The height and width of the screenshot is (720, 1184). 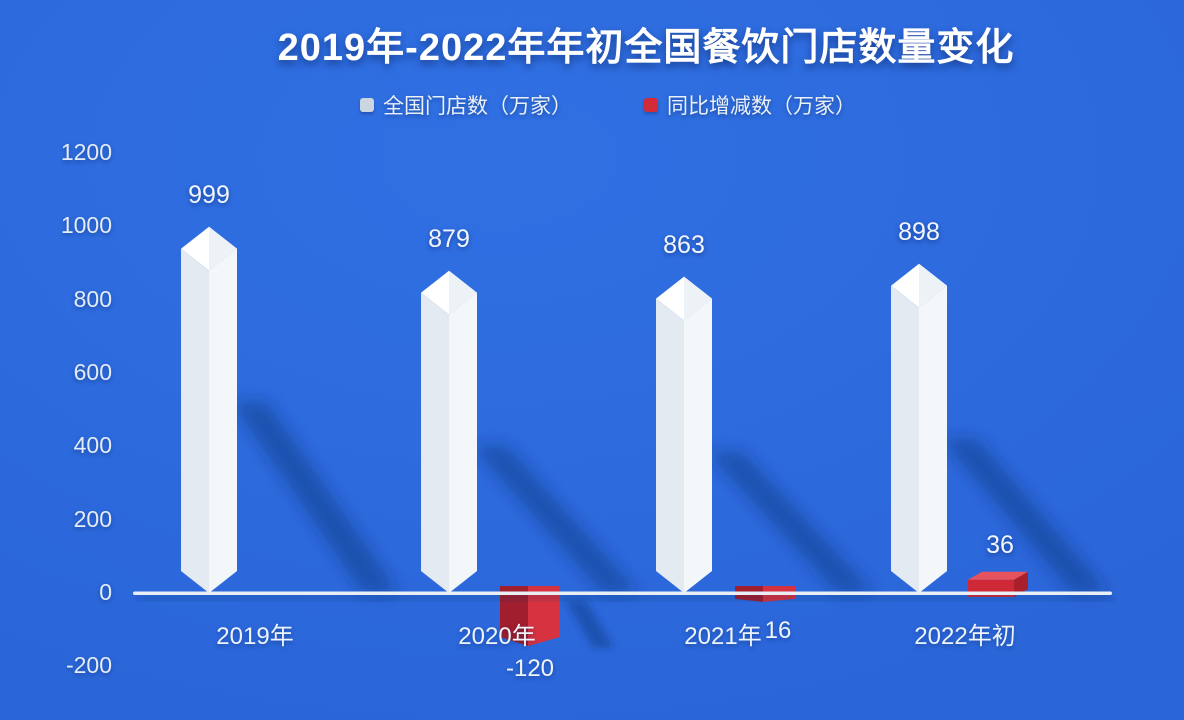 What do you see at coordinates (1000, 544) in the screenshot?
I see `red-bar-label-2022年初: 36` at bounding box center [1000, 544].